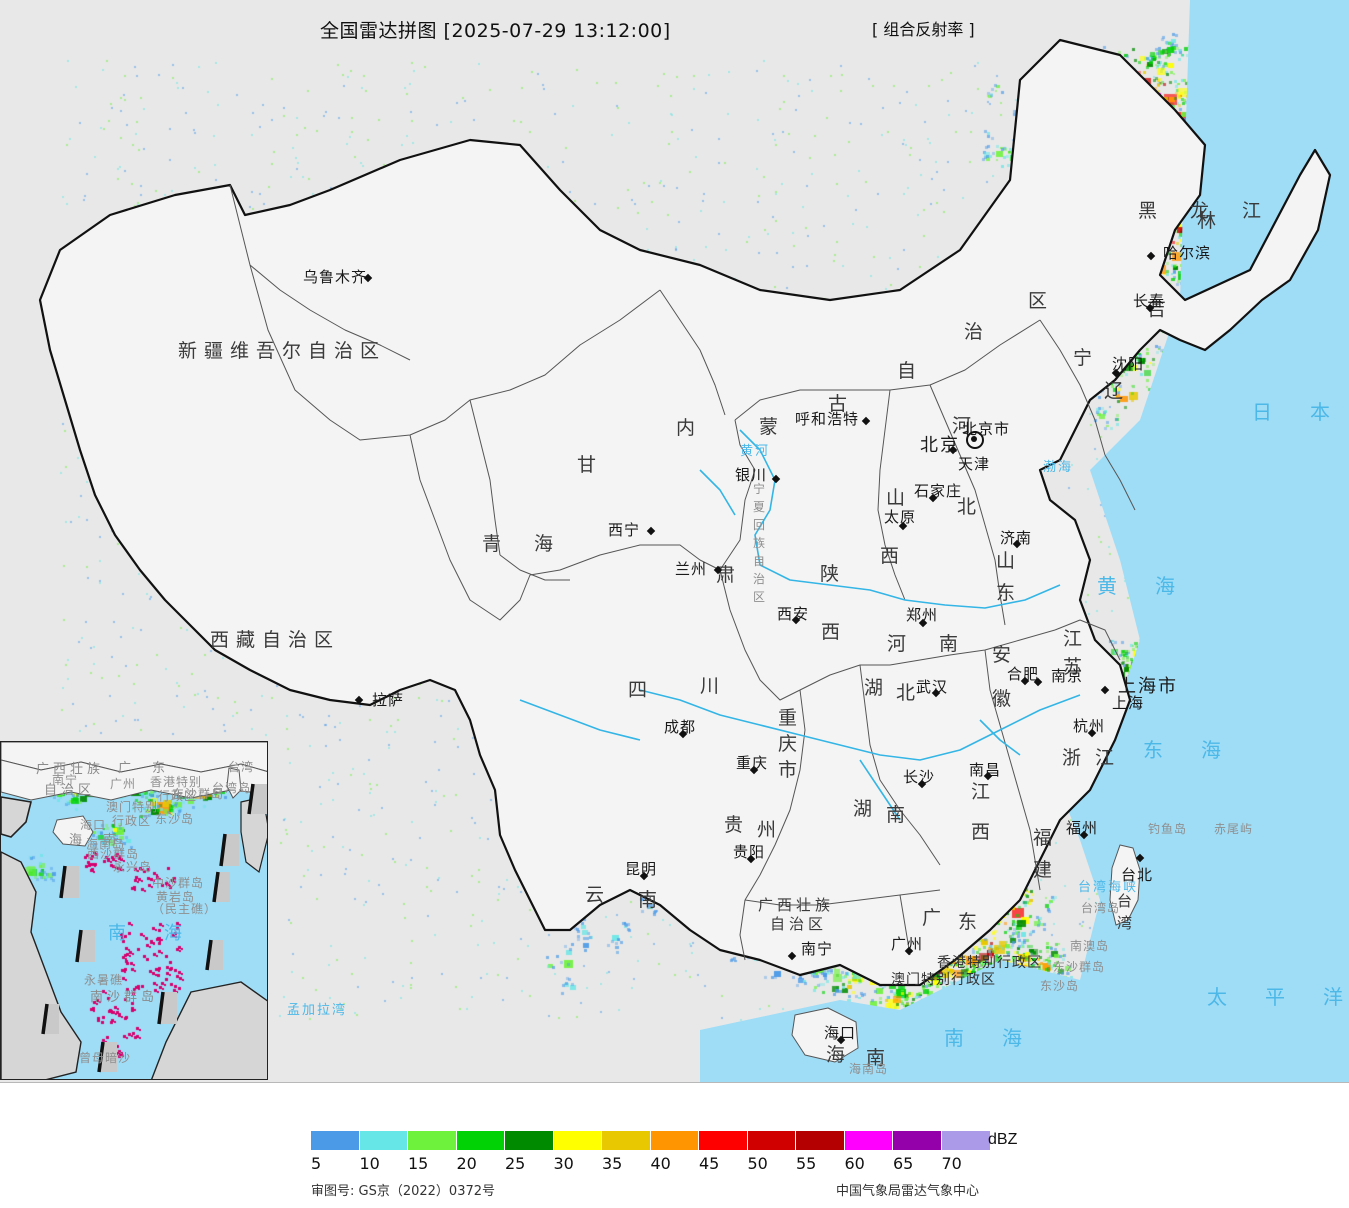 The height and width of the screenshot is (1208, 1349). I want to click on dbz-tick-labels: 5 10 15 20 25 30 35 40 45 50 55 60 65 70, so click(665, 1165).